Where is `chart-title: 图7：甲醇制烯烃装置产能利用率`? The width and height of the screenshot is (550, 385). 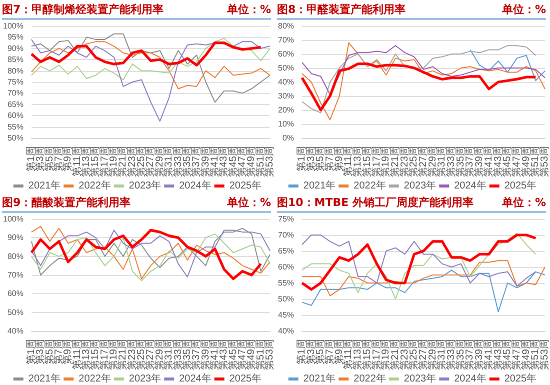 chart-title: 图7：甲醇制烯烃装置产能利用率 is located at coordinates (83, 9).